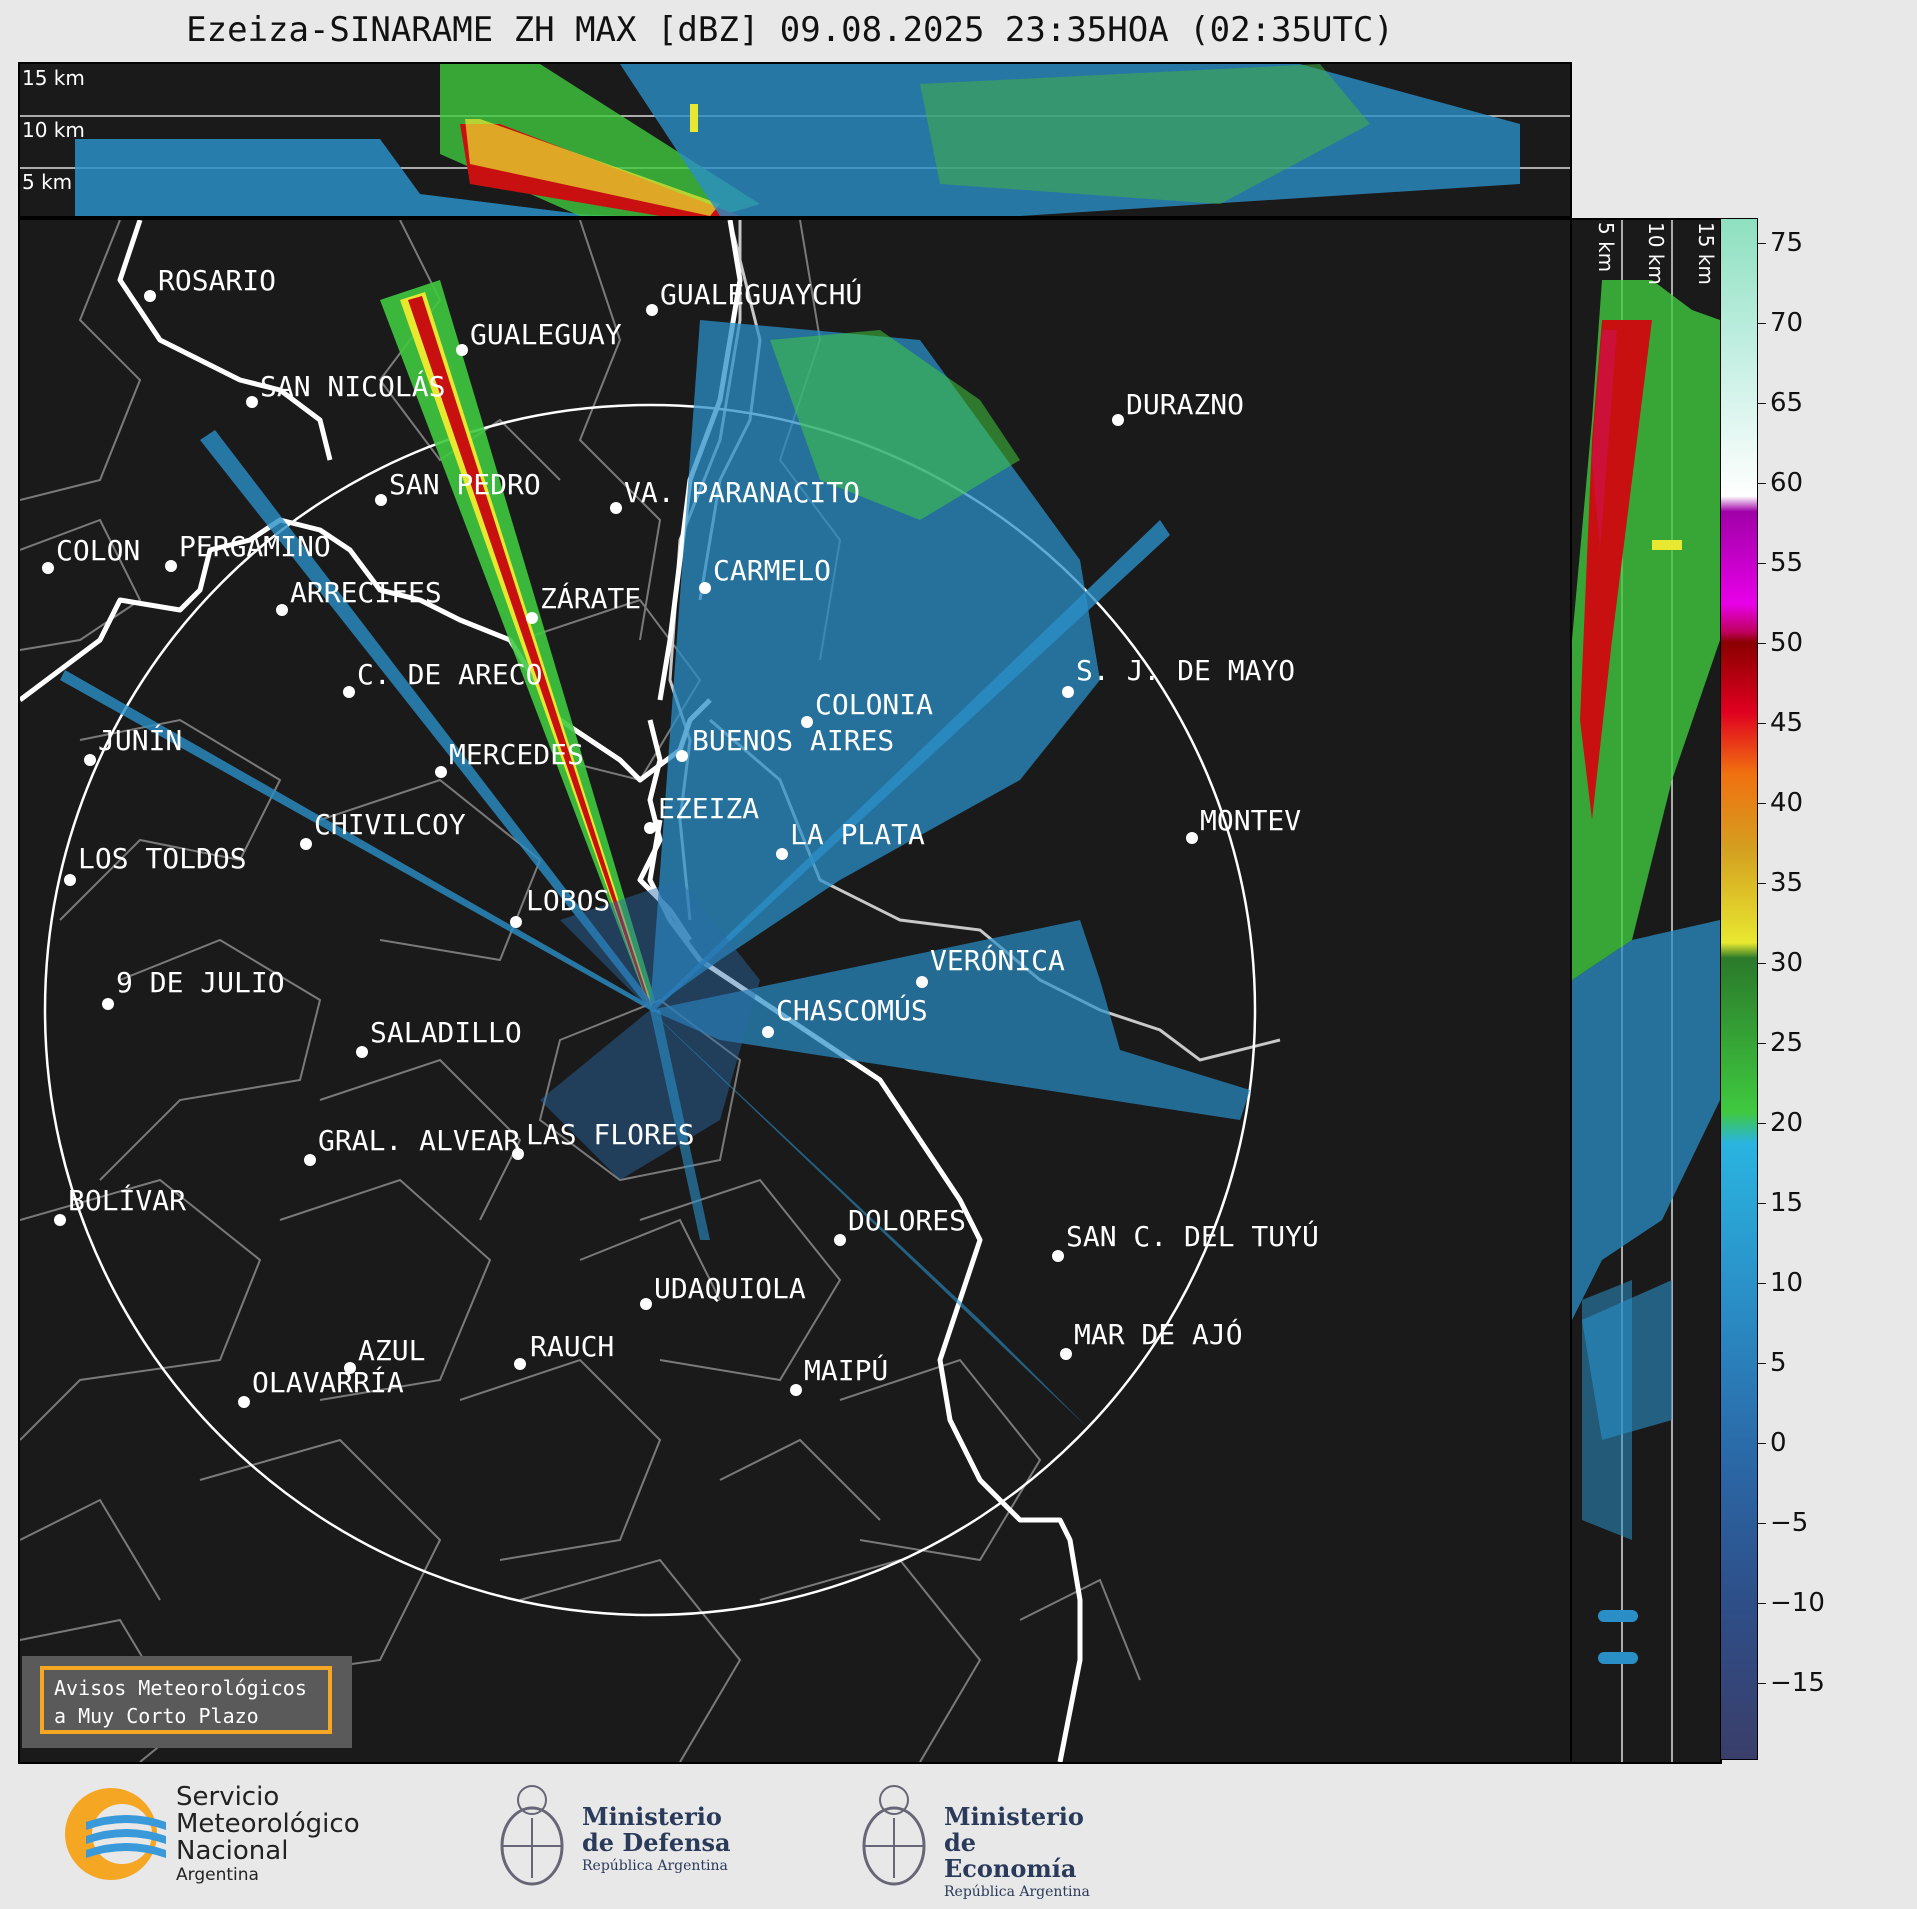  What do you see at coordinates (546, 334) in the screenshot?
I see `city-label-gualeguay: GUALEGUAY` at bounding box center [546, 334].